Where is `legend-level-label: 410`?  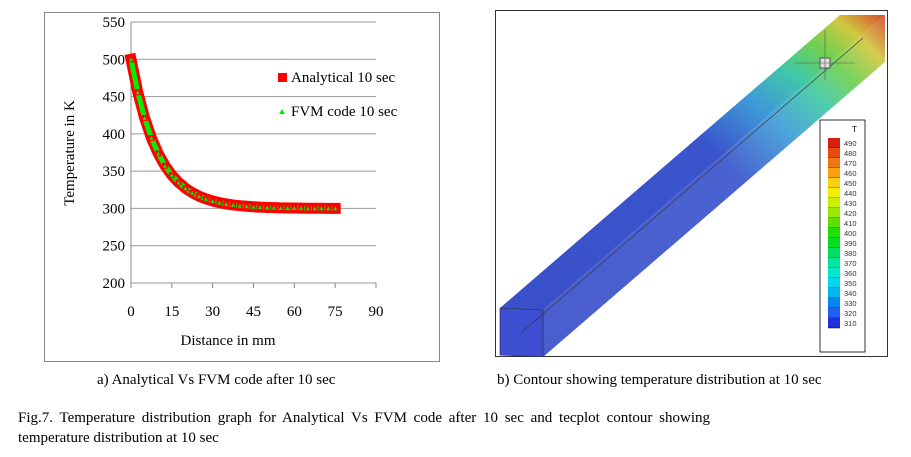 legend-level-label: 410 is located at coordinates (850, 223).